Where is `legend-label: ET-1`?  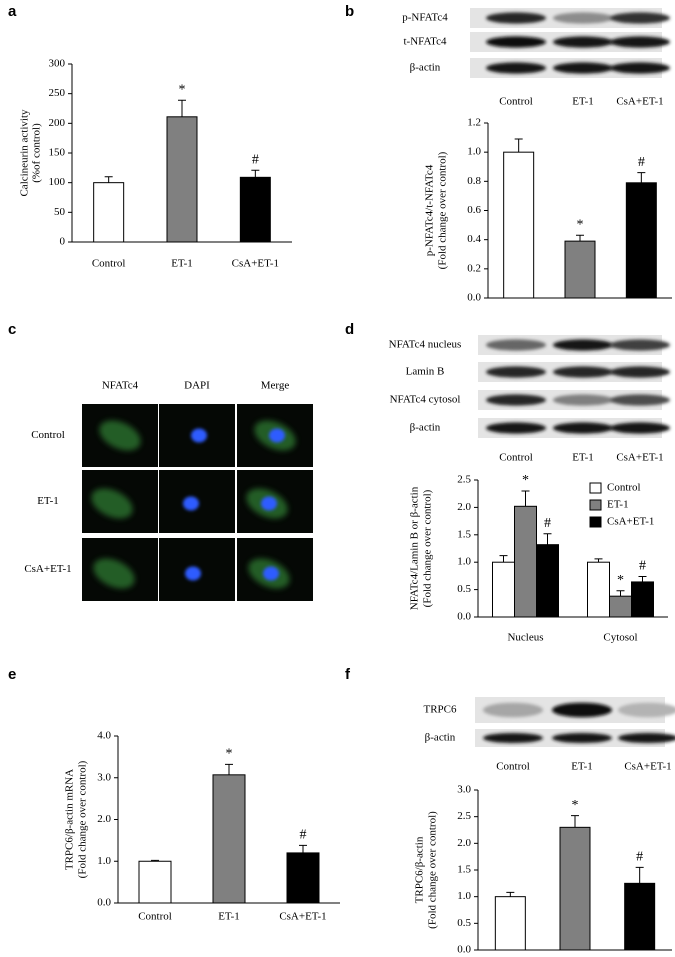 legend-label: ET-1 is located at coordinates (618, 505).